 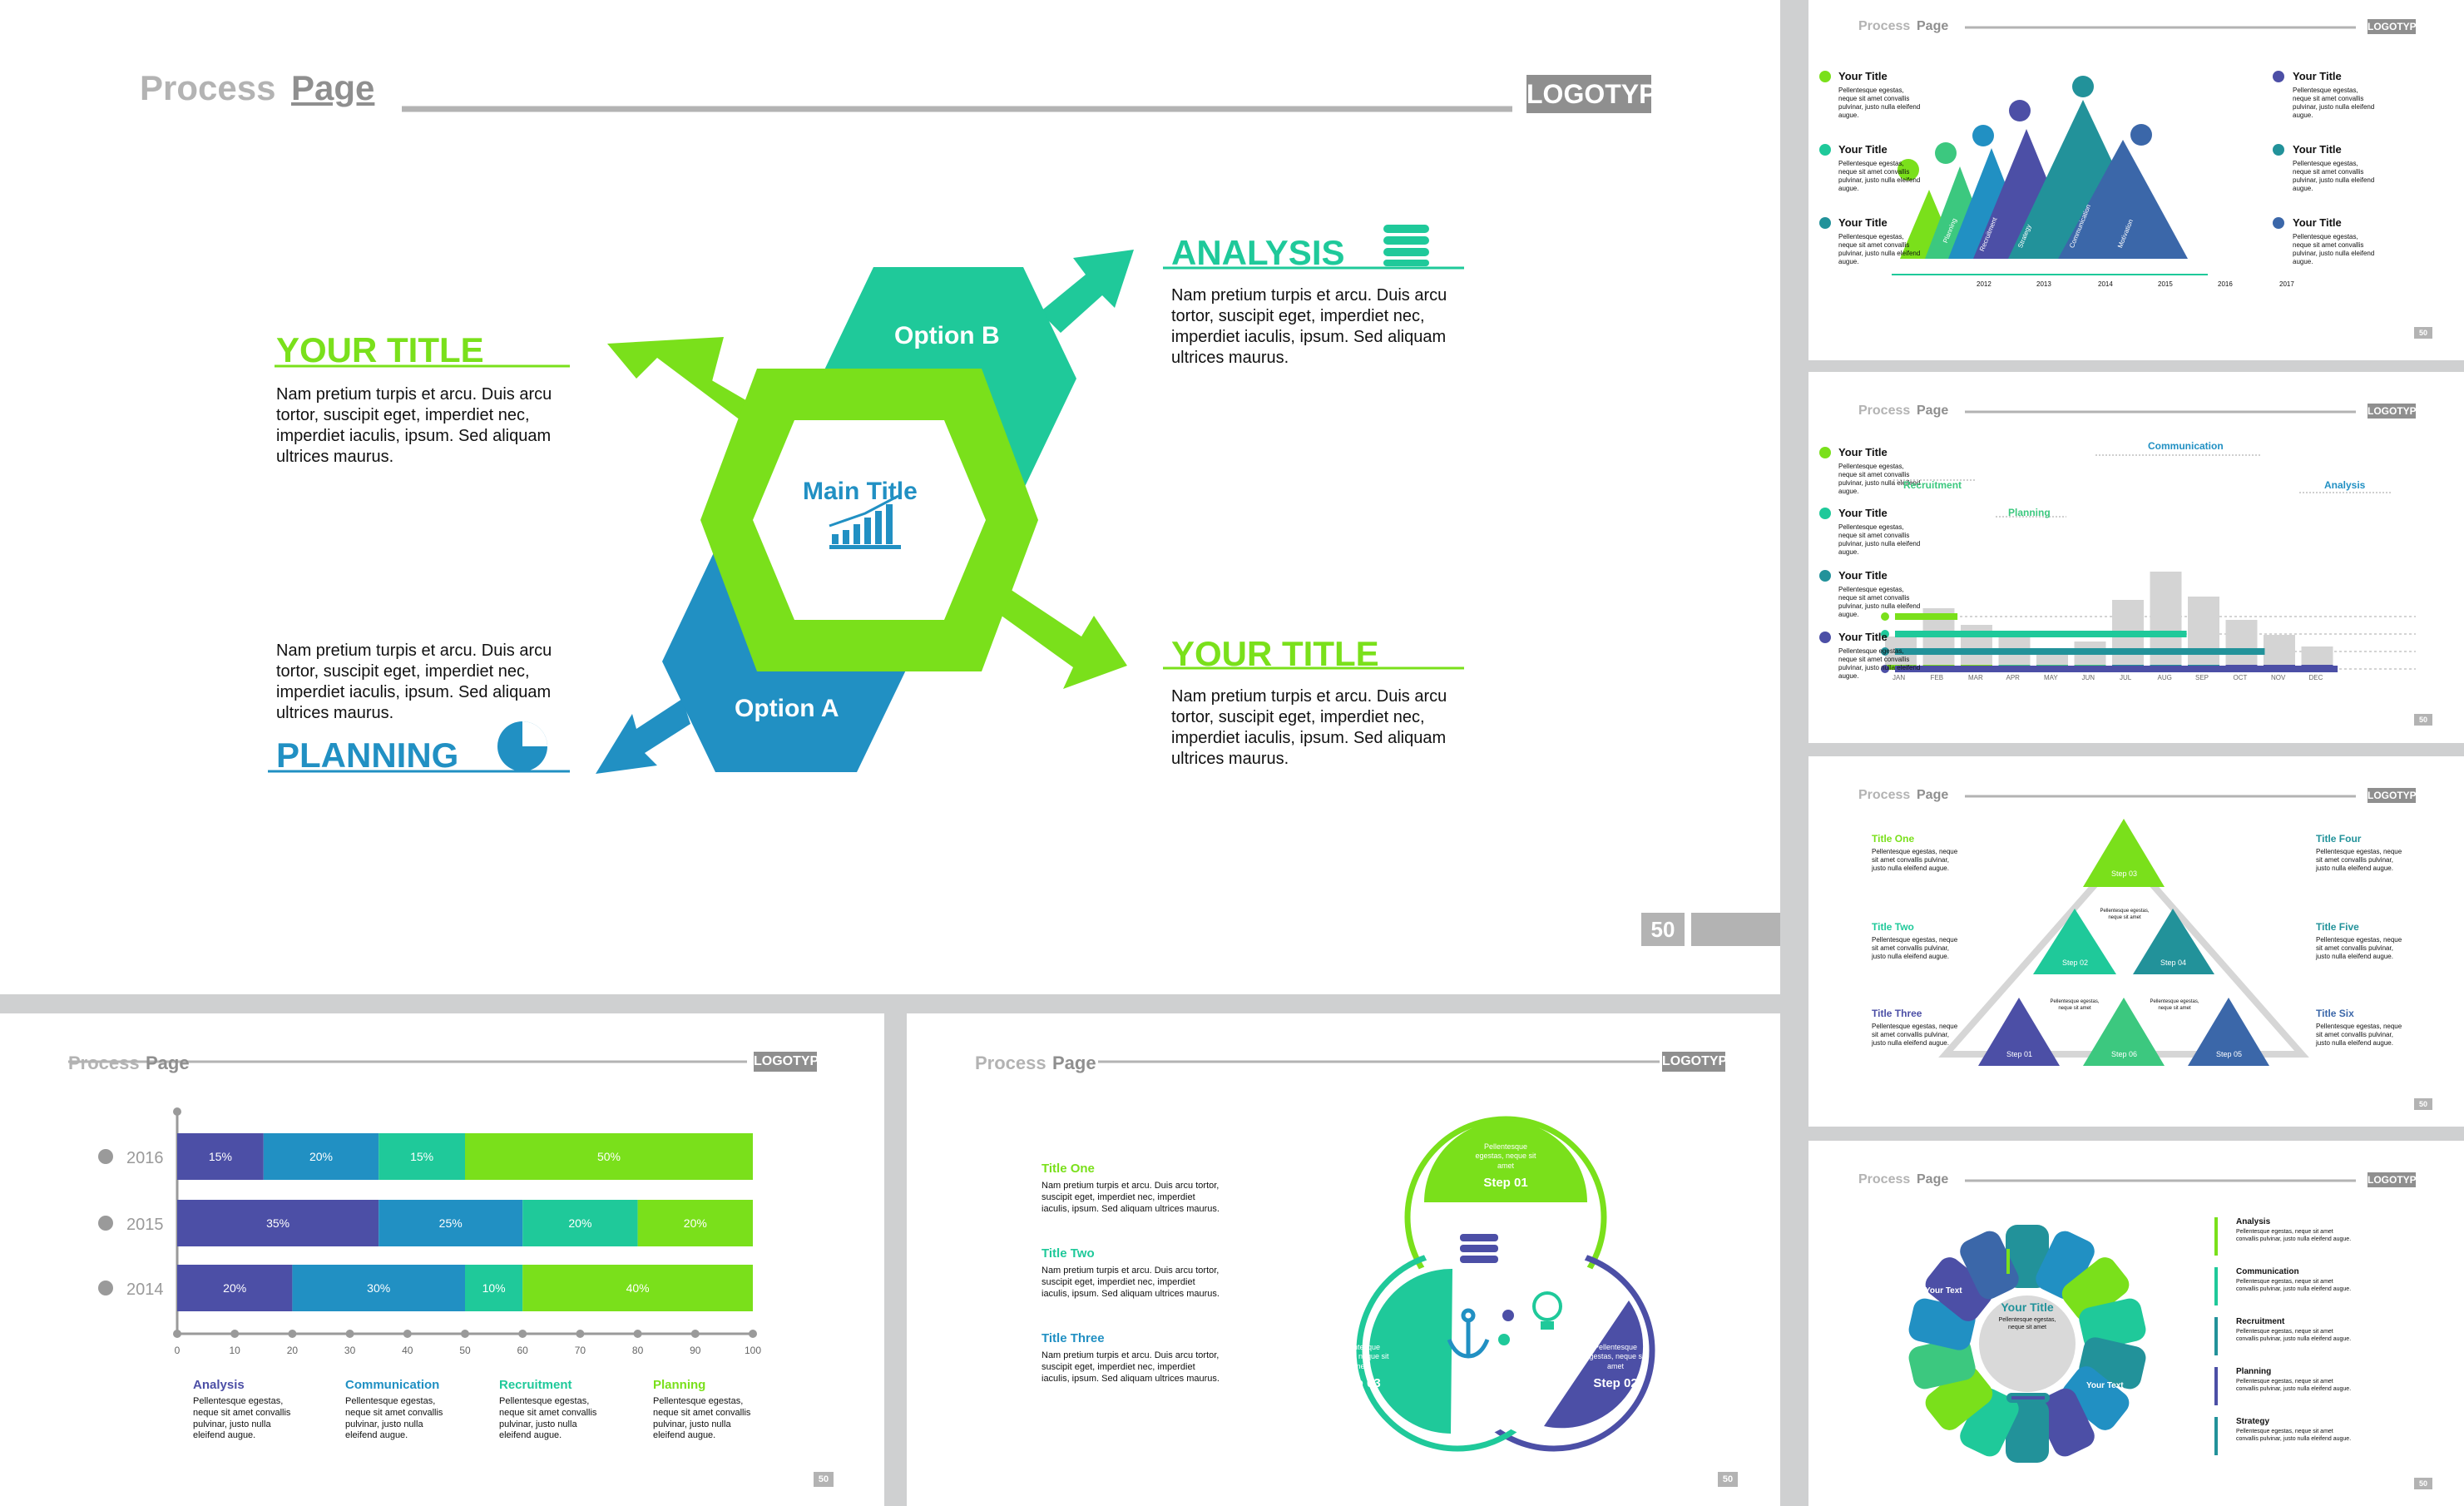 I want to click on tick-label: 0, so click(x=177, y=1351).